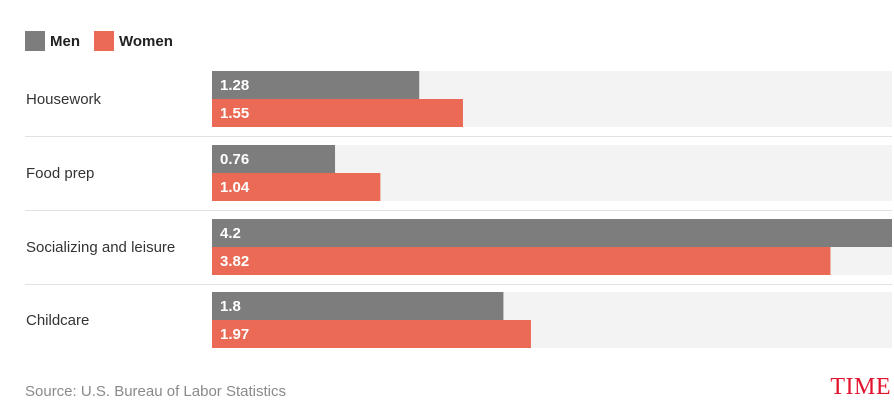 The height and width of the screenshot is (415, 894). I want to click on category-label-food-prep: Food prep, so click(60, 173).